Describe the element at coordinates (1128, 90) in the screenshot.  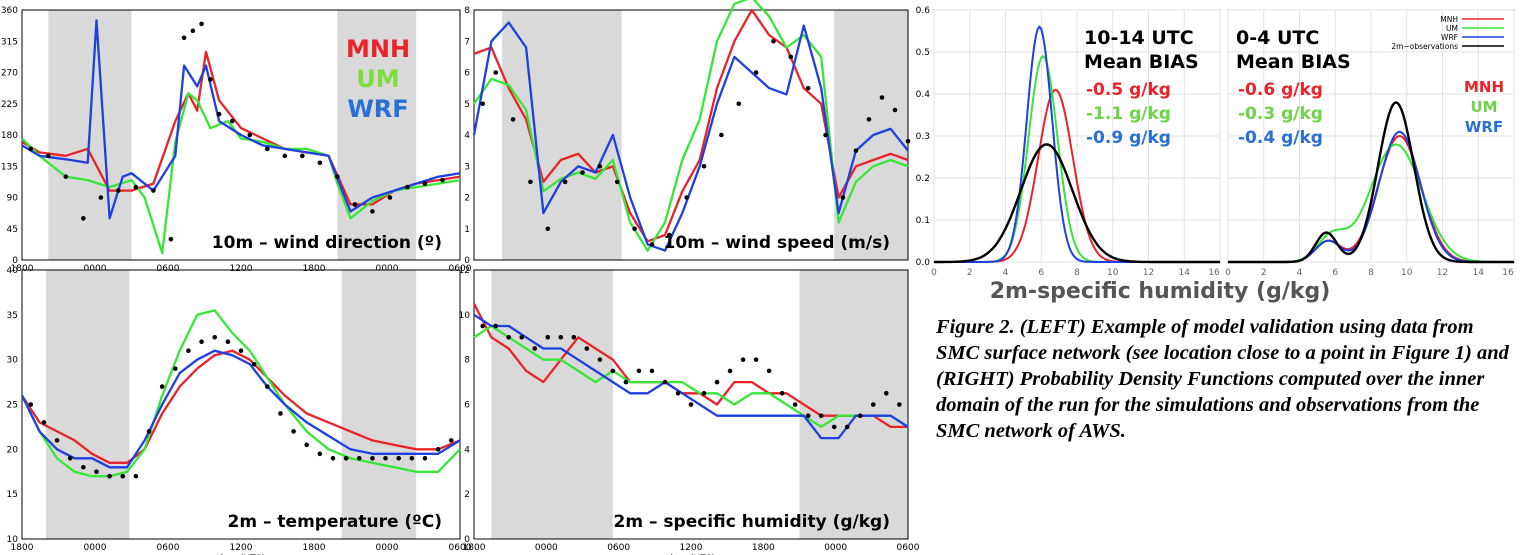
I see `bias-value-mnh: -0.5 g/kg` at that location.